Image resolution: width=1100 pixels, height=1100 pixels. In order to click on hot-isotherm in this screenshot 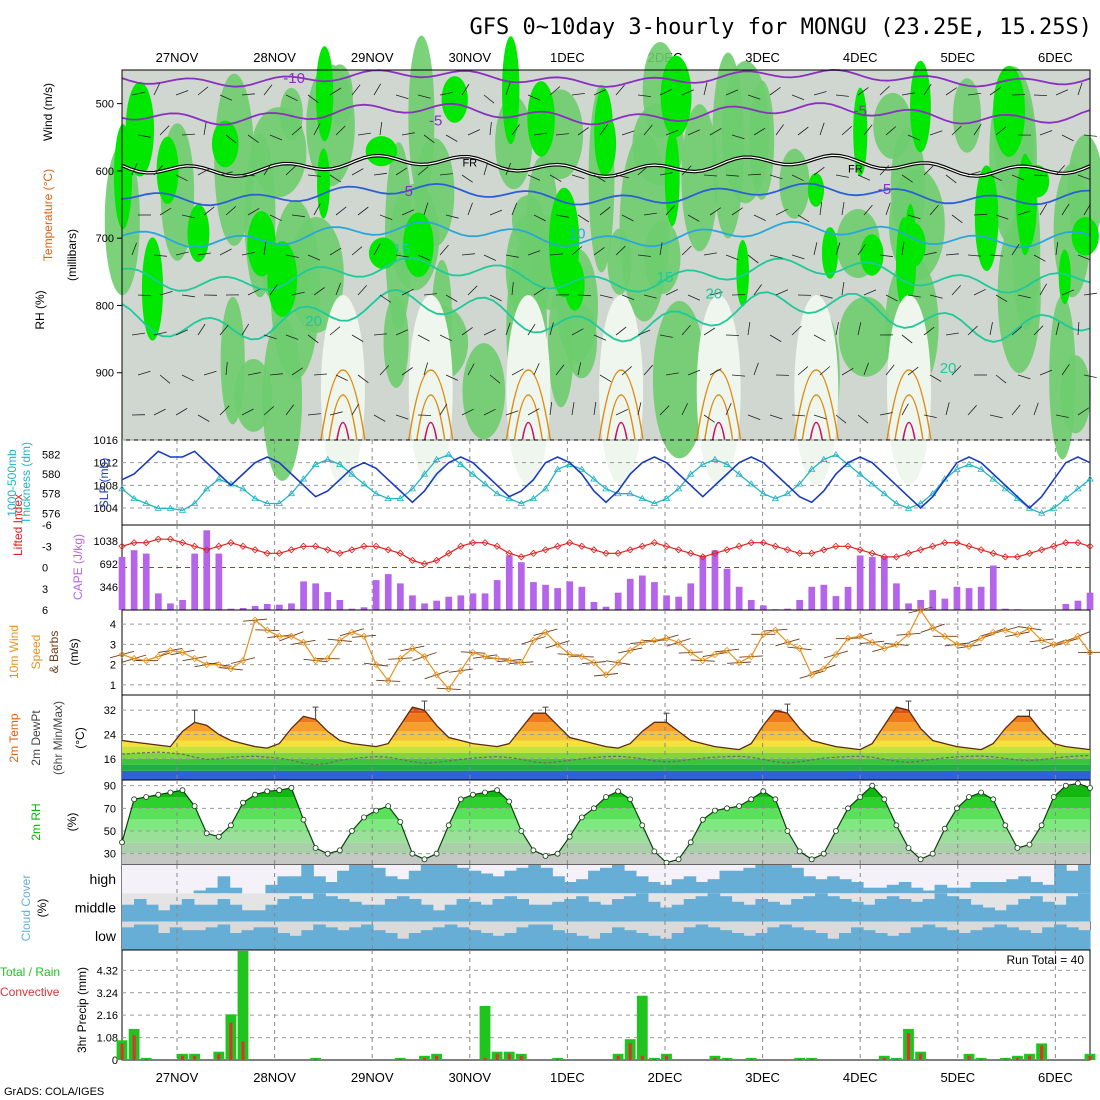, I will do `click(430, 431)`.